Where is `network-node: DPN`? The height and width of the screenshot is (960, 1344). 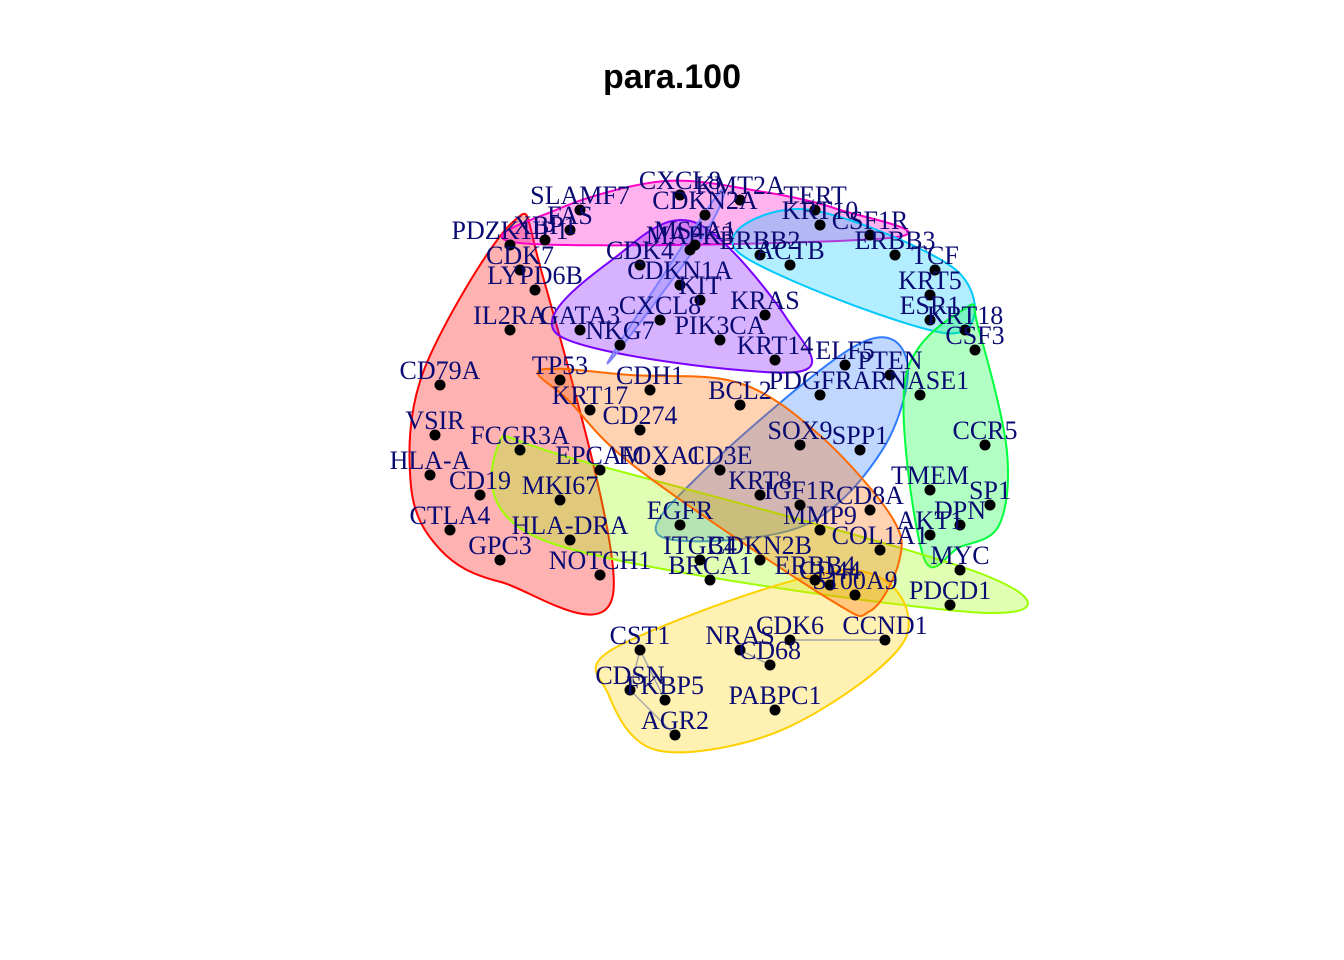
network-node: DPN is located at coordinates (960, 513).